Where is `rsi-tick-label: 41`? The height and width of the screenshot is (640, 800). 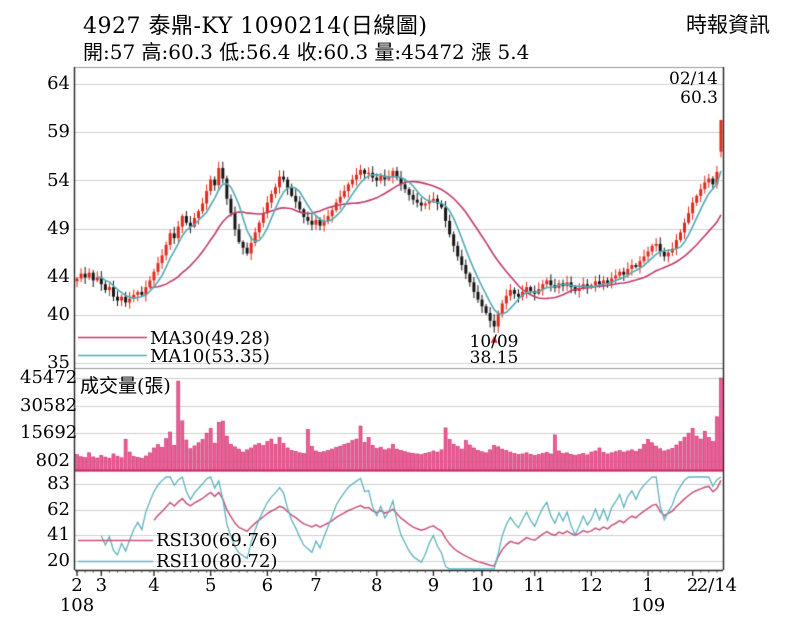
rsi-tick-label: 41 is located at coordinates (58, 535).